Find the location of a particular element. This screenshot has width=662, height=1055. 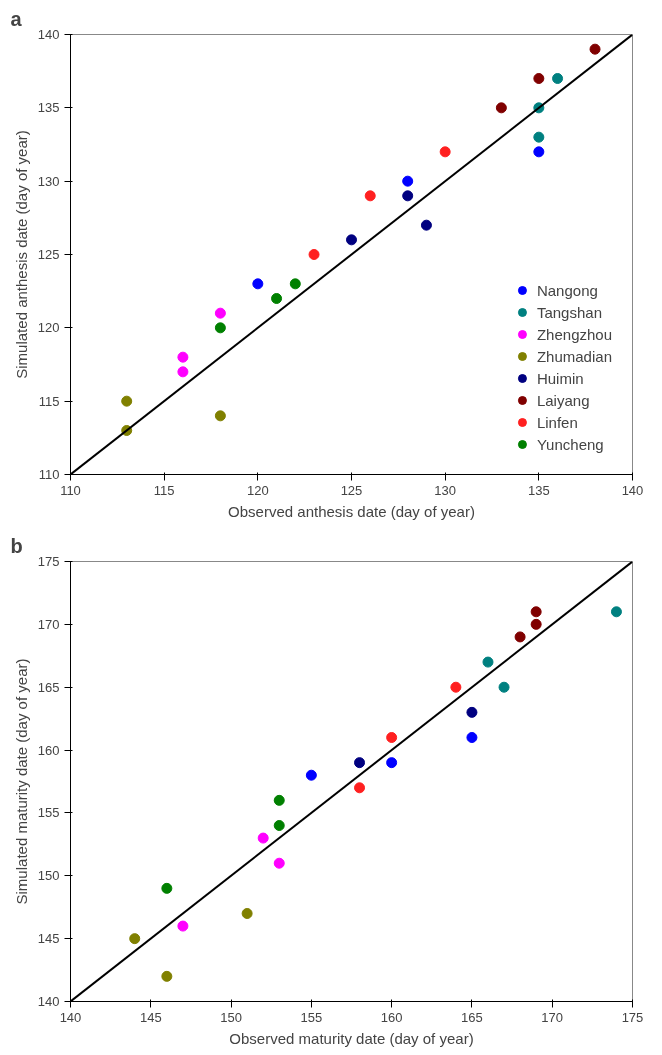

x-tick-label: 175 is located at coordinates (632, 1017).